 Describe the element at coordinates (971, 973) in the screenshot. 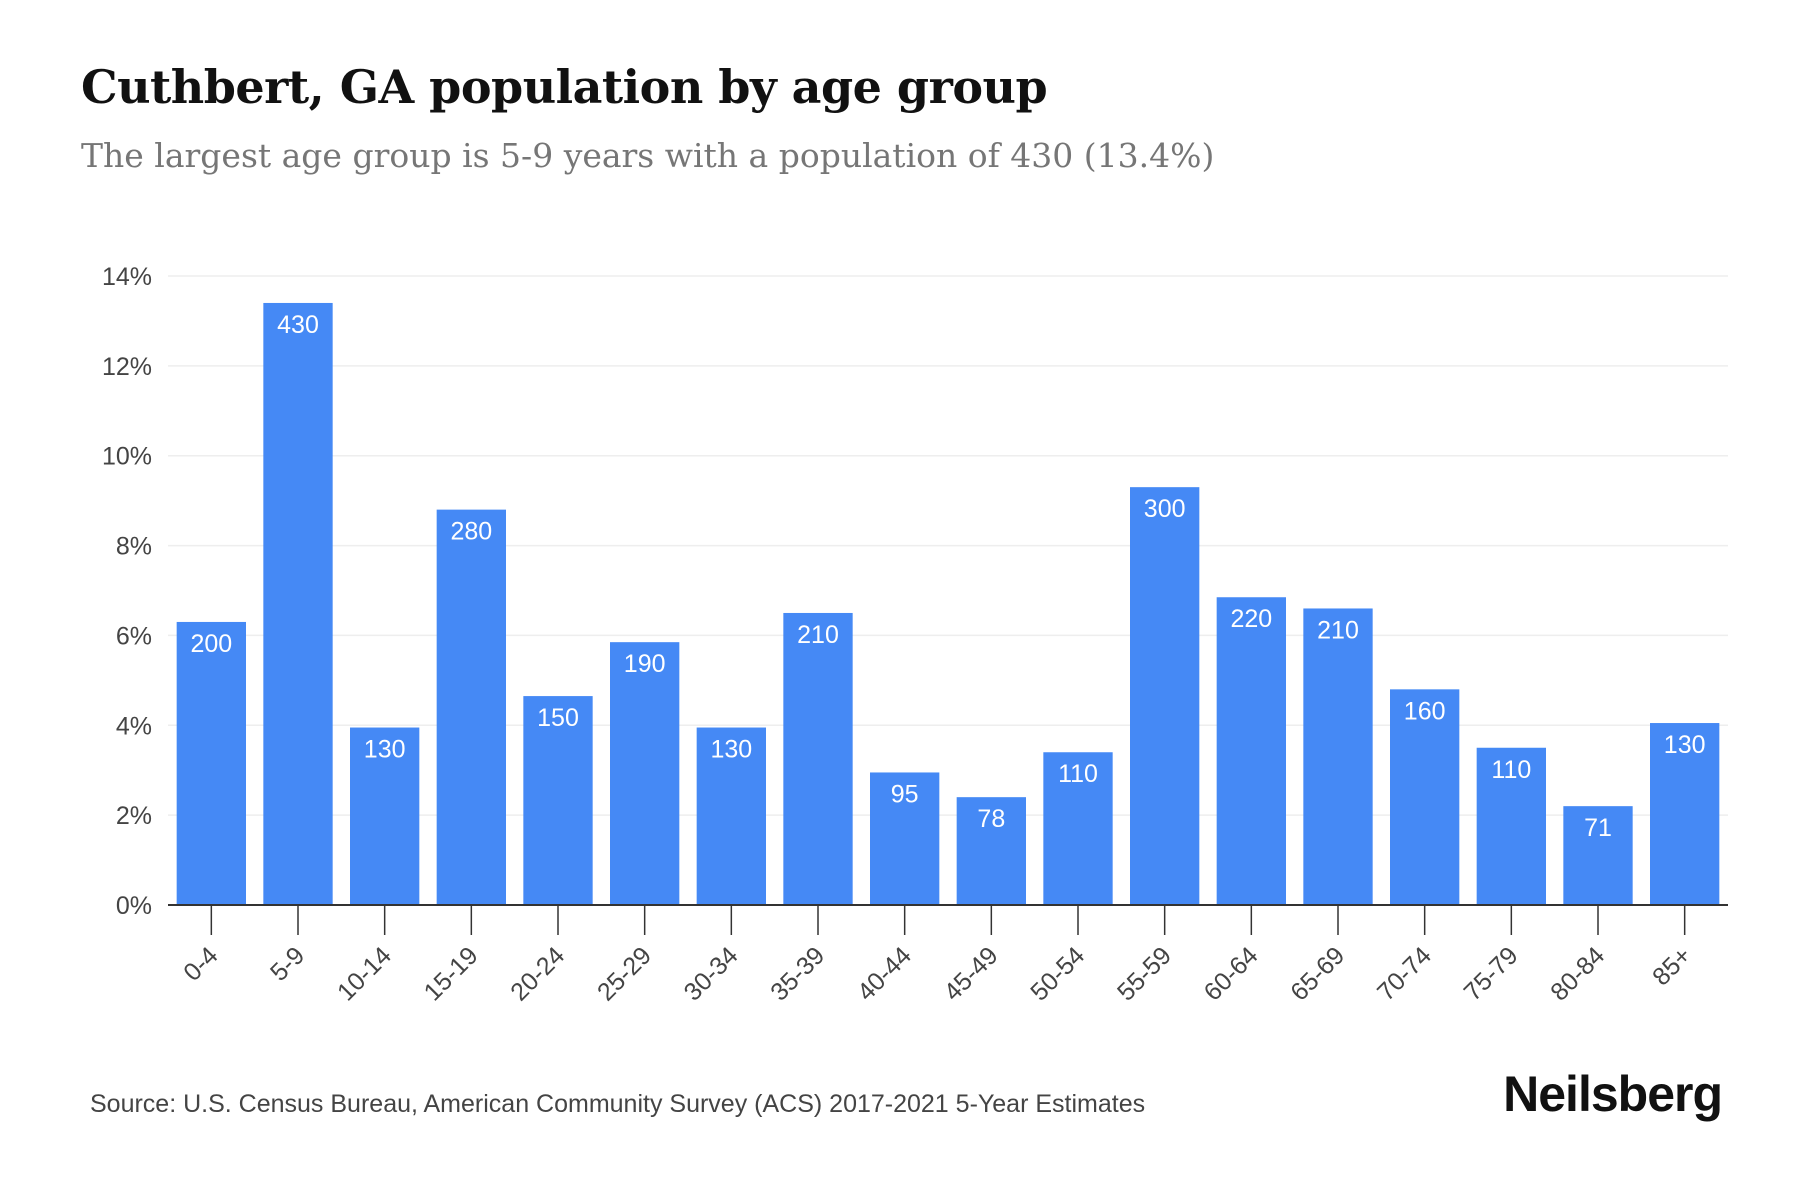

I see `x-tick-label: 45-49` at that location.